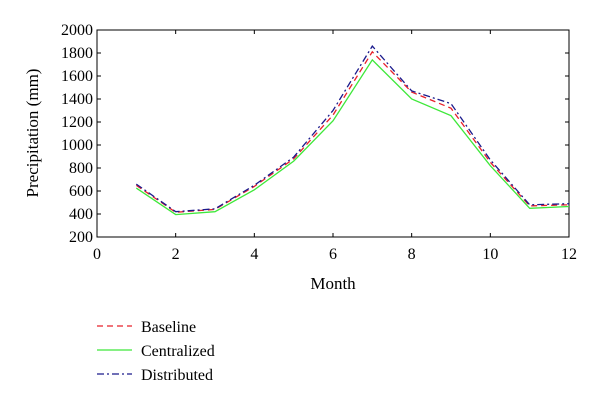  What do you see at coordinates (81, 214) in the screenshot?
I see `y-tick-label: 400` at bounding box center [81, 214].